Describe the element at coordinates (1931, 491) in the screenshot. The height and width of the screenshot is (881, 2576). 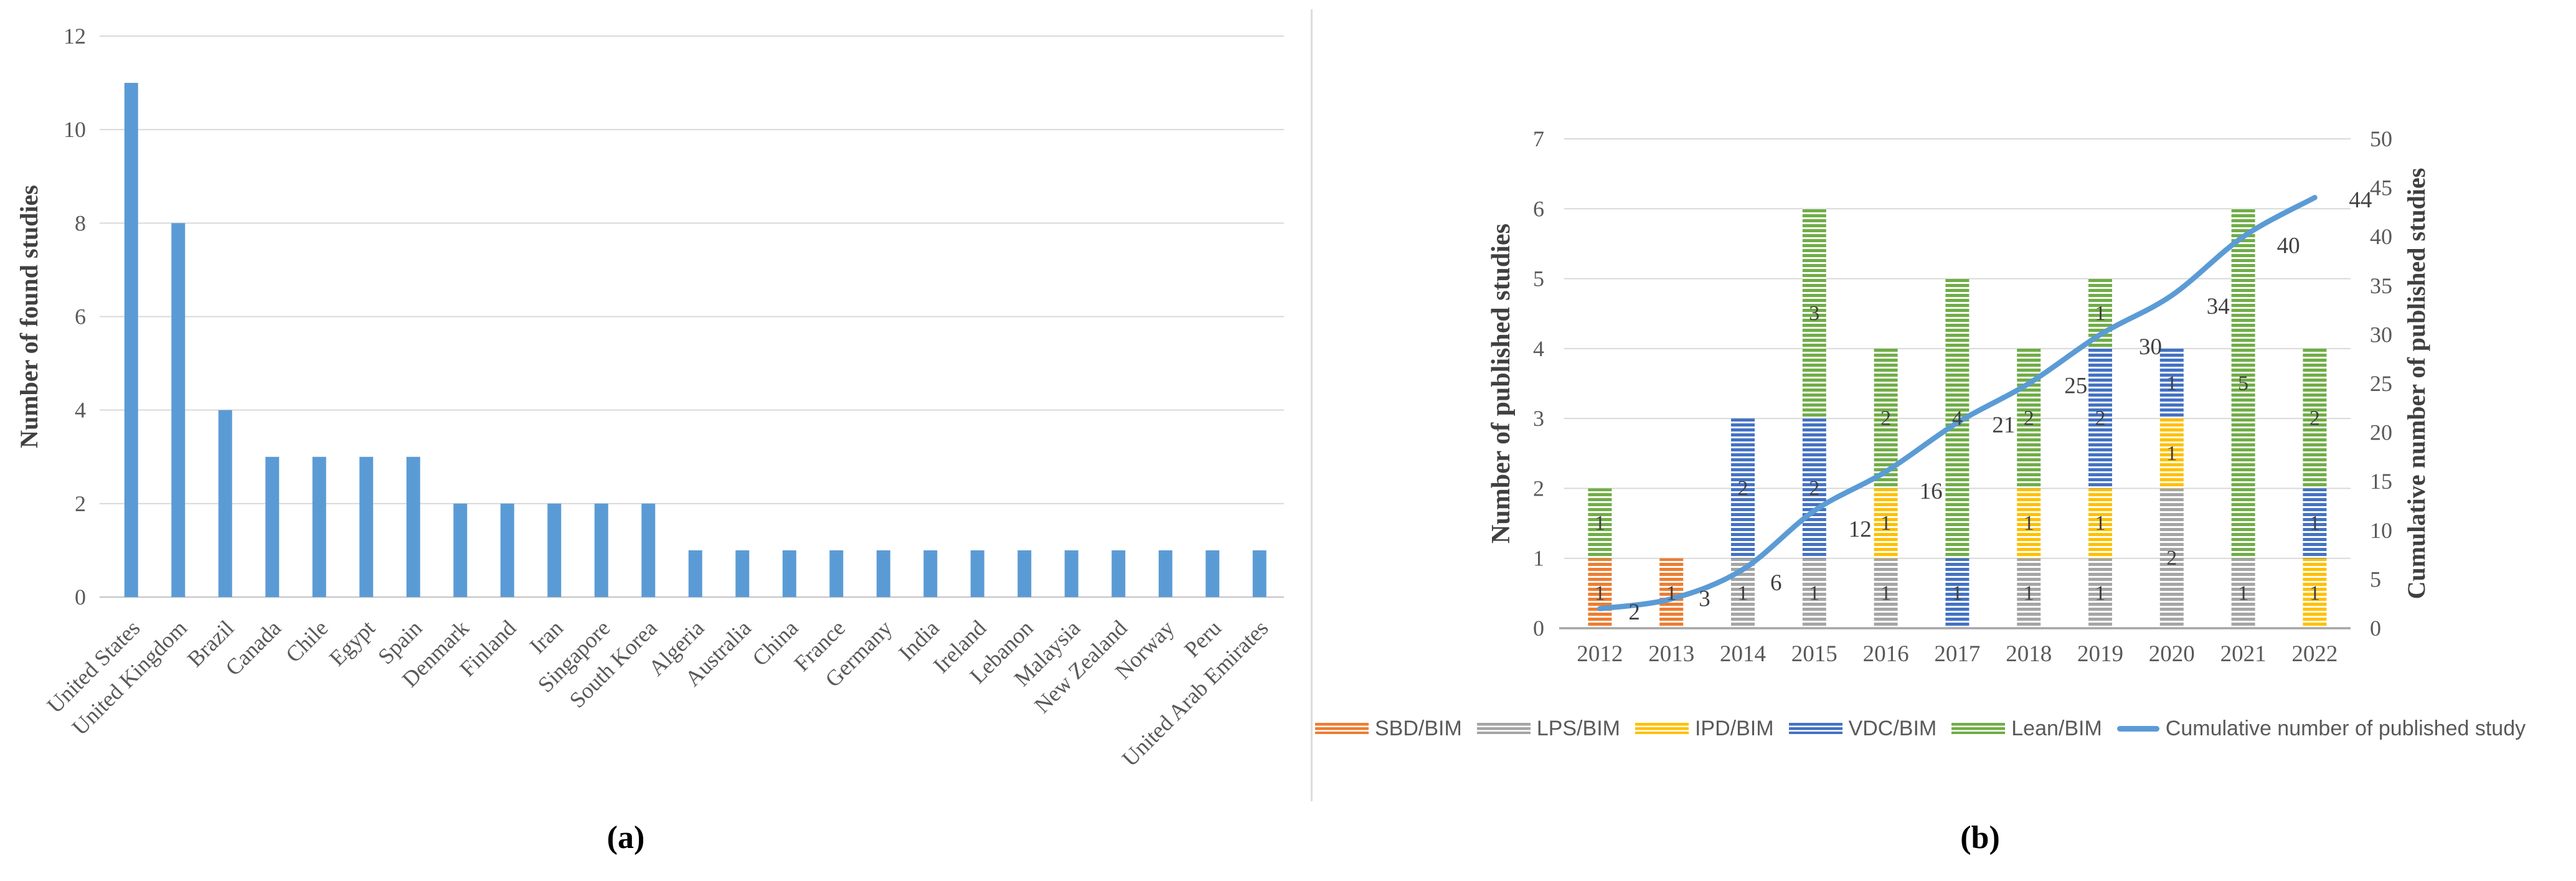
I see `line-label: 16` at that location.